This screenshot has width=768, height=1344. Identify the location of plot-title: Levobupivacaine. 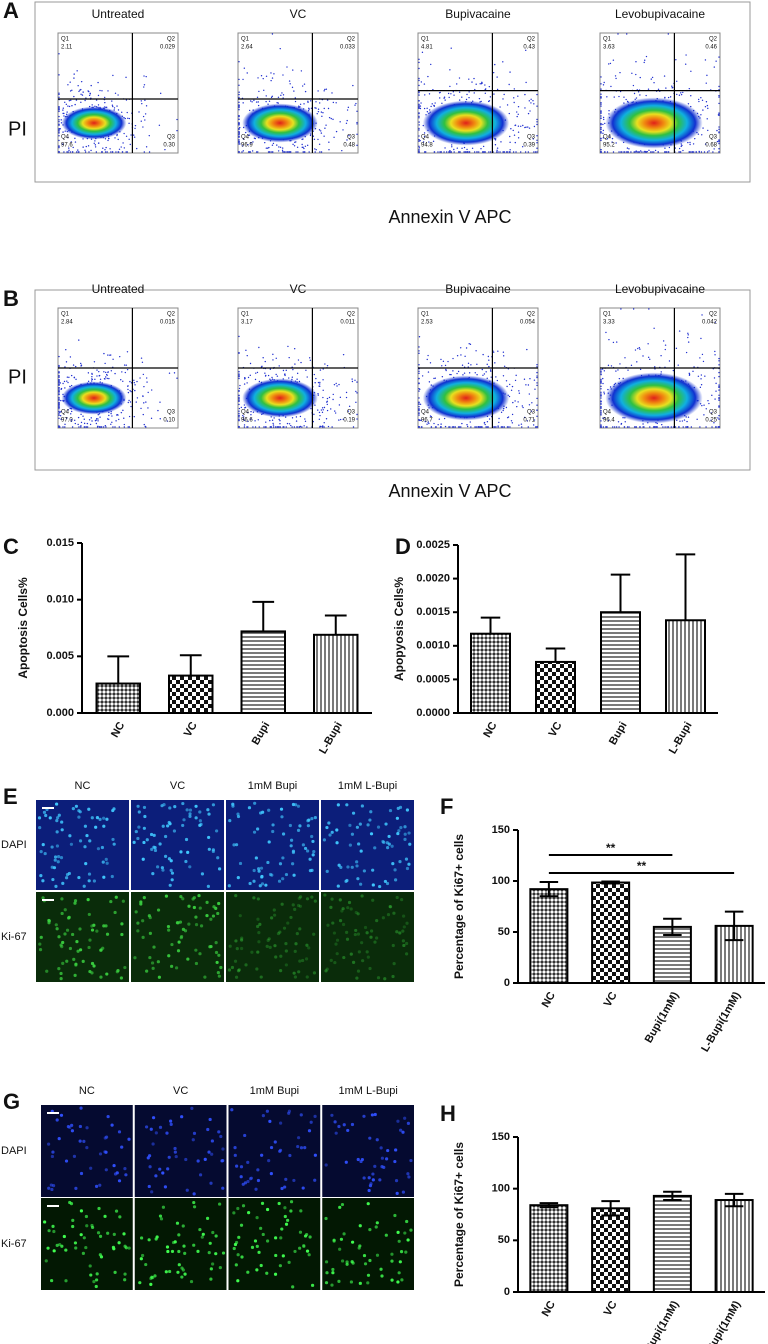
(660, 289).